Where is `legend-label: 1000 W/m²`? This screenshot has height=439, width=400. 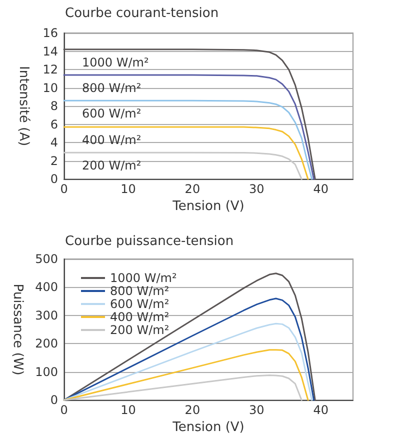 legend-label: 1000 W/m² is located at coordinates (143, 278).